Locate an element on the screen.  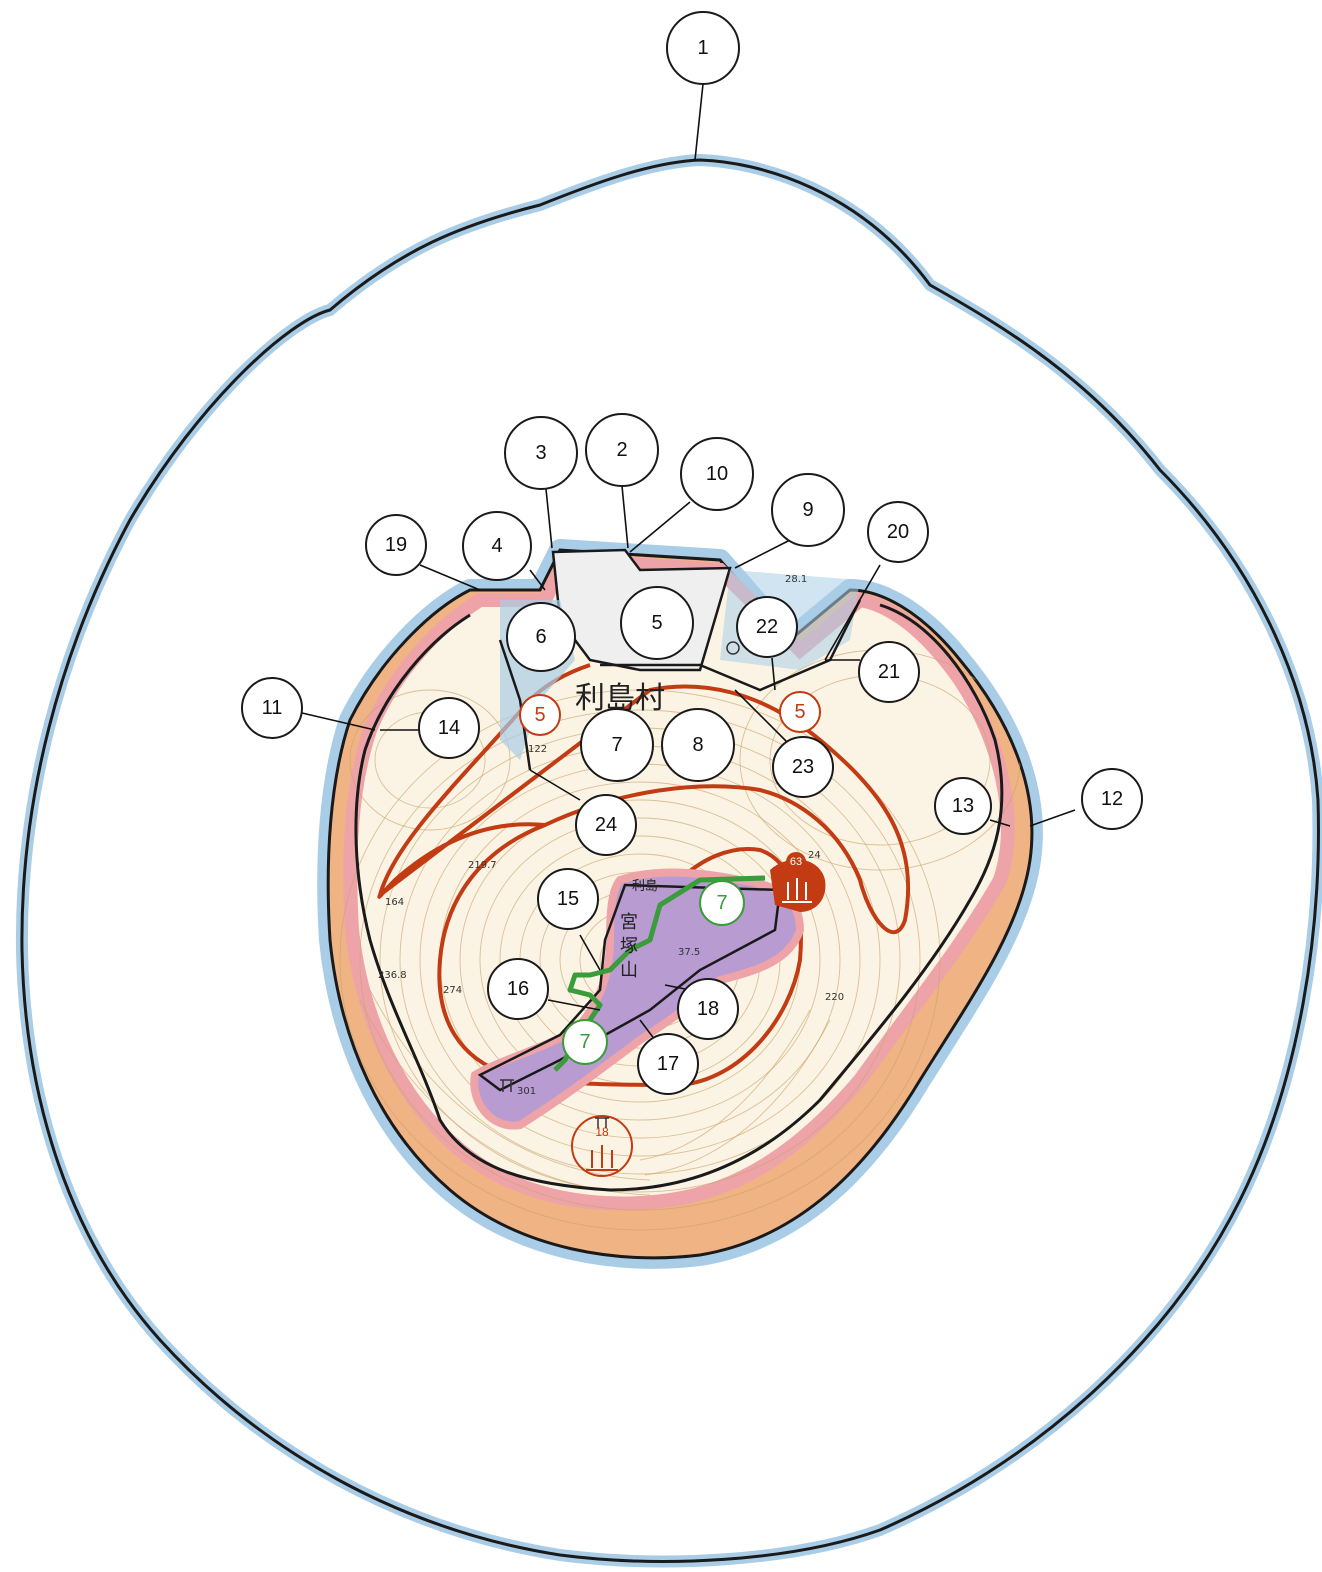
svg-text: 6 is located at coordinates (540, 637).